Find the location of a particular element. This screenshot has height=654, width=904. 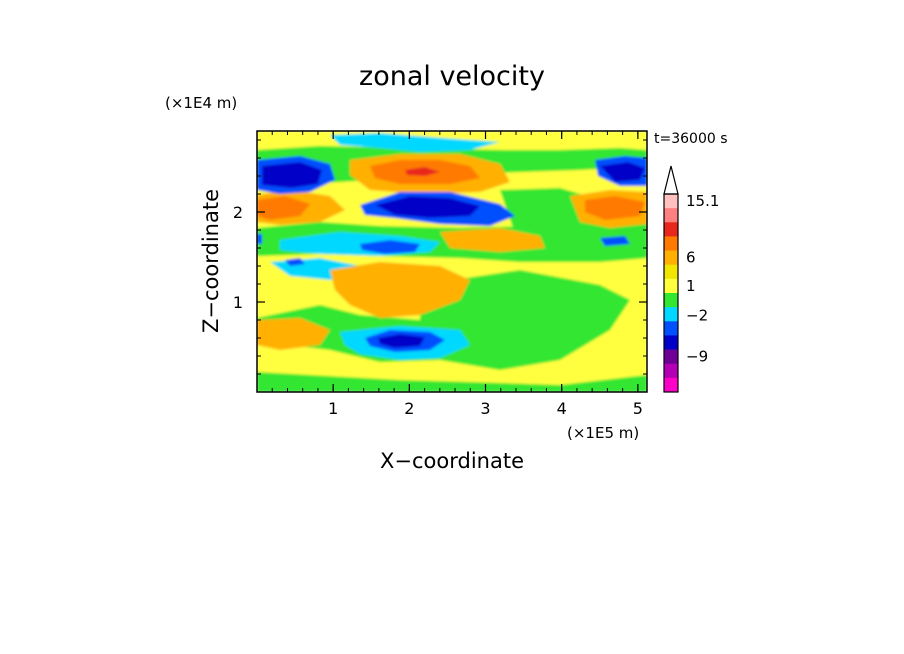

time-label: t=36000 s is located at coordinates (691, 139).